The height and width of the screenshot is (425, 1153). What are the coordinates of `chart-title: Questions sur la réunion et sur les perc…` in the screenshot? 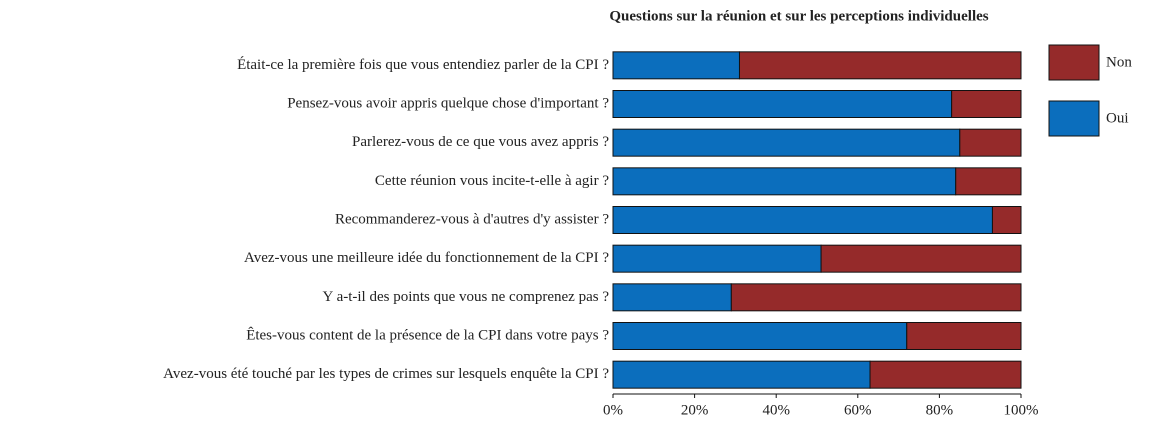 It's located at (798, 16).